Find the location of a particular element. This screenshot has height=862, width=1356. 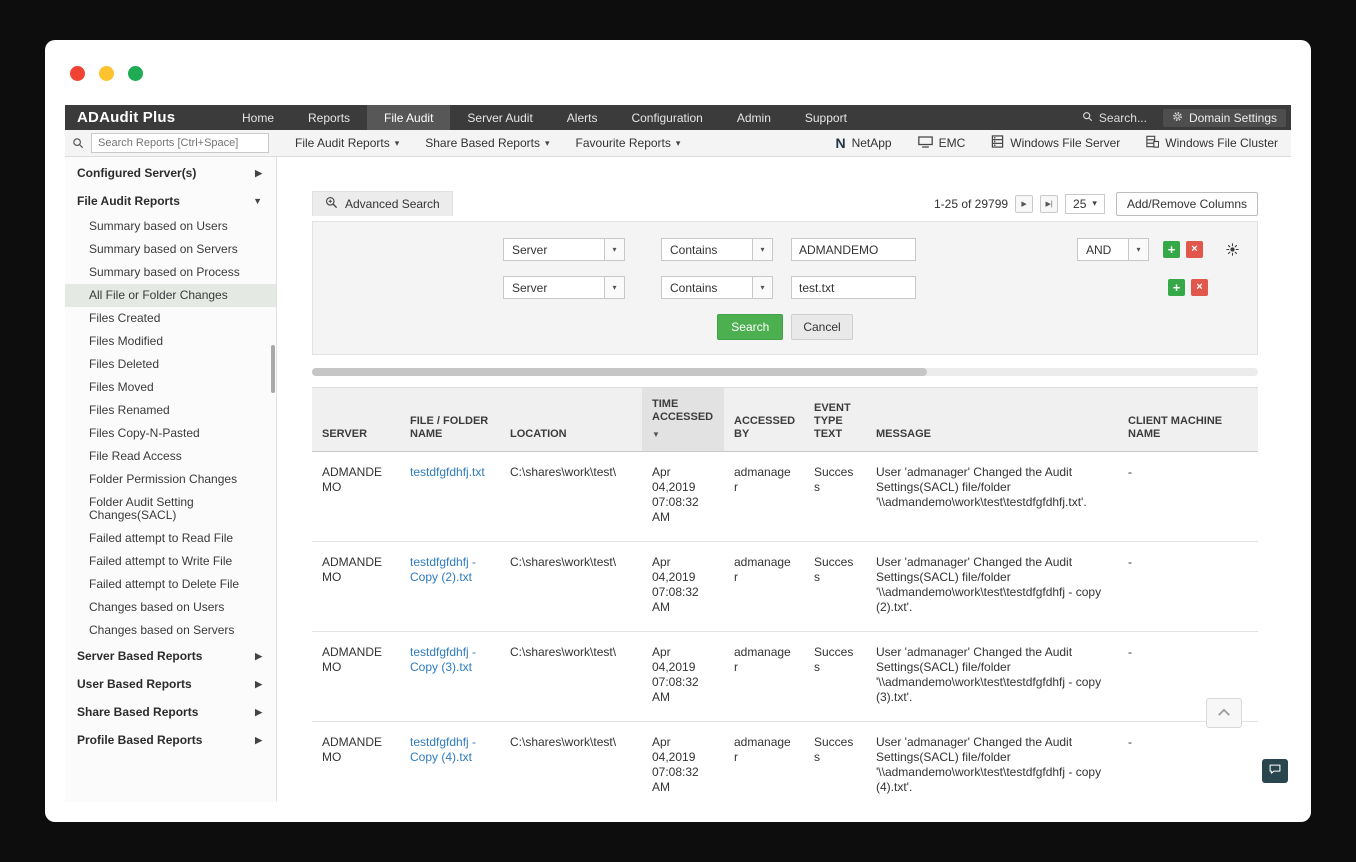

sidebar-item-files-renamed: Files Renamed is located at coordinates (129, 410).